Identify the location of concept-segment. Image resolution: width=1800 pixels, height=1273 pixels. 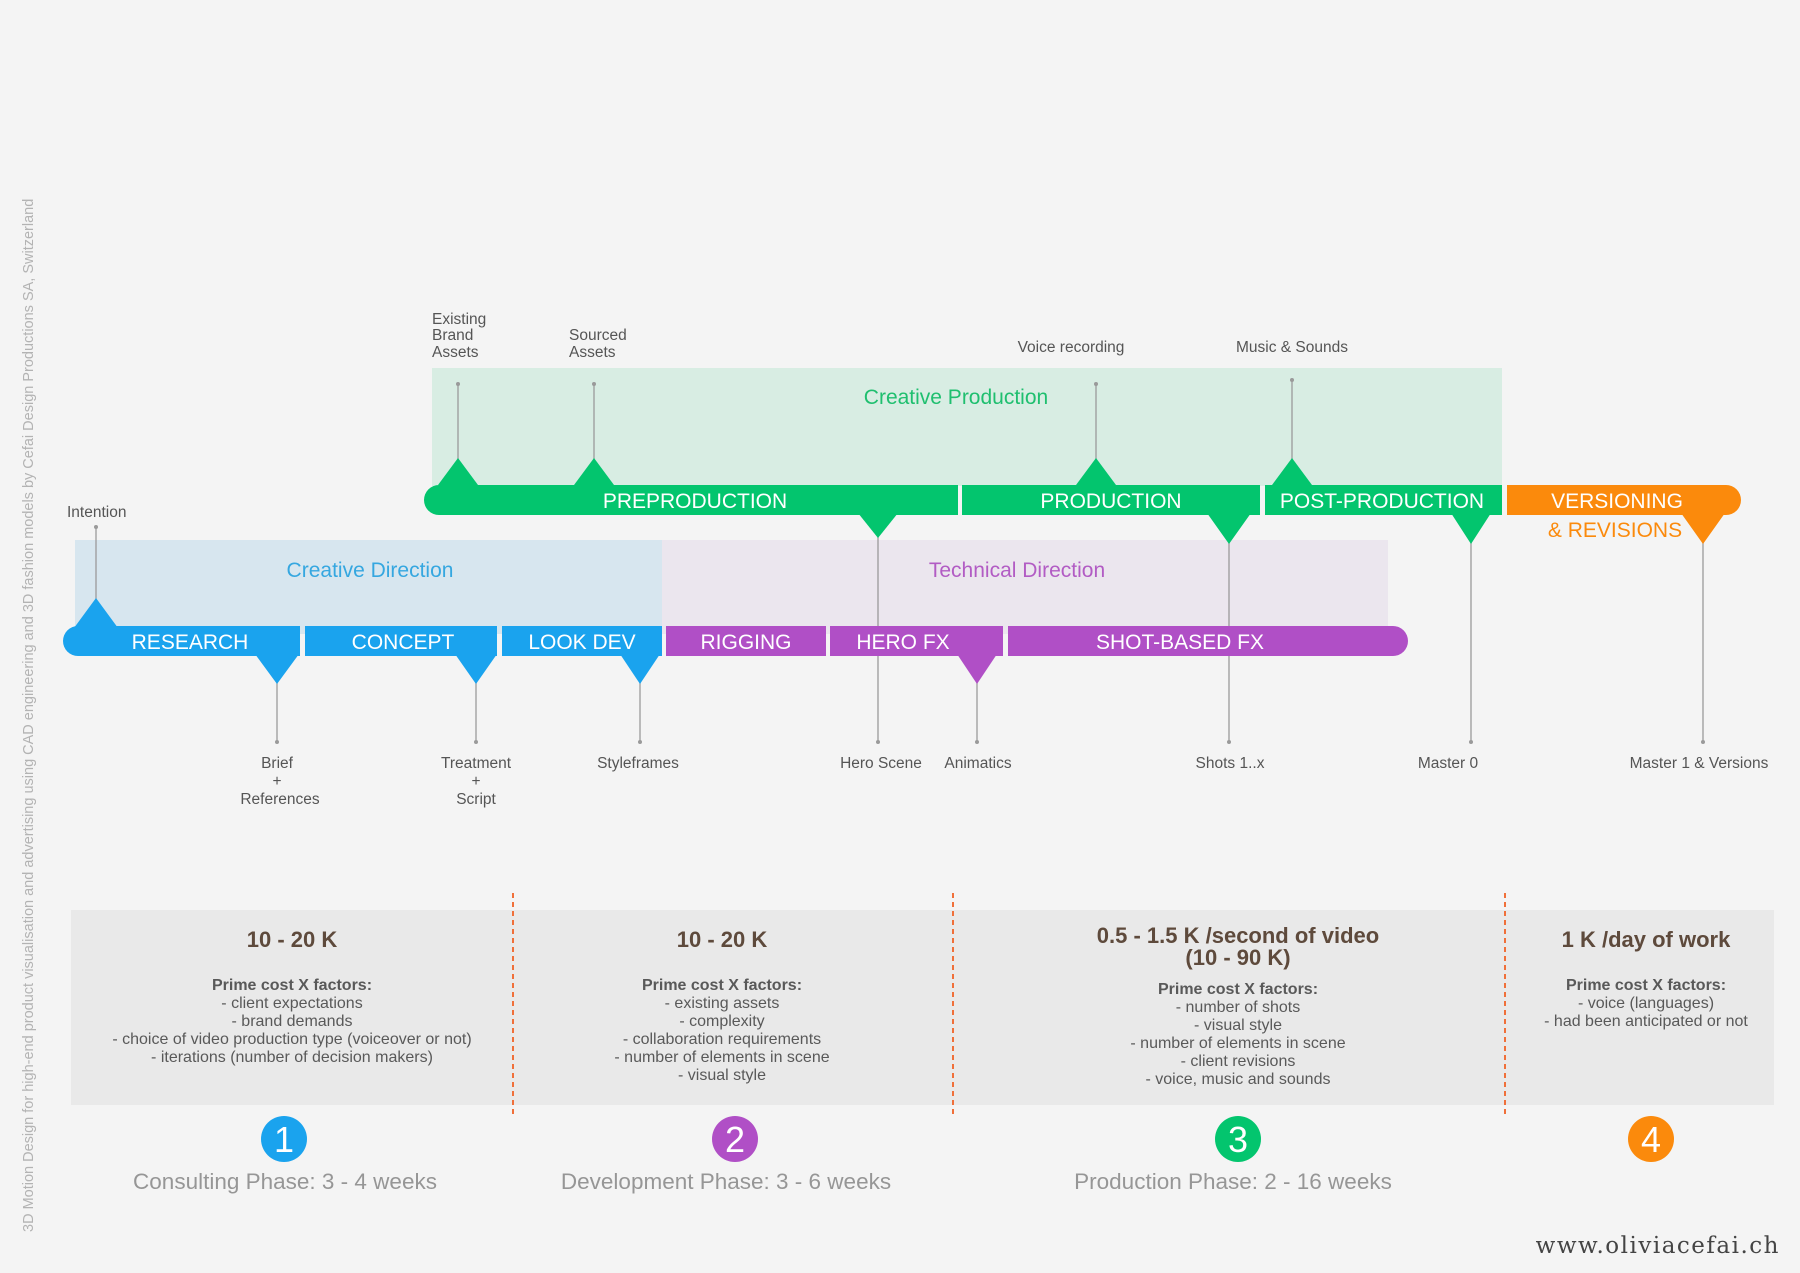
(401, 641).